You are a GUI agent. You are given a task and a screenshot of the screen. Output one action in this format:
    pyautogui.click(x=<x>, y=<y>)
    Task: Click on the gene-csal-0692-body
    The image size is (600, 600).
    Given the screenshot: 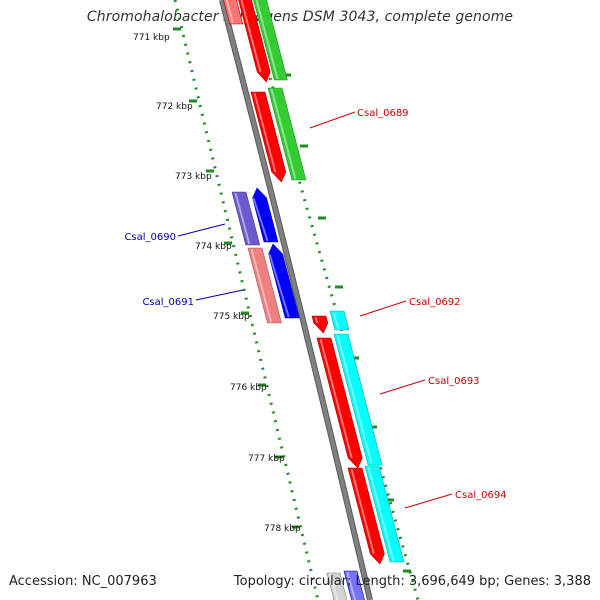 What is the action you would take?
    pyautogui.click(x=320, y=324)
    